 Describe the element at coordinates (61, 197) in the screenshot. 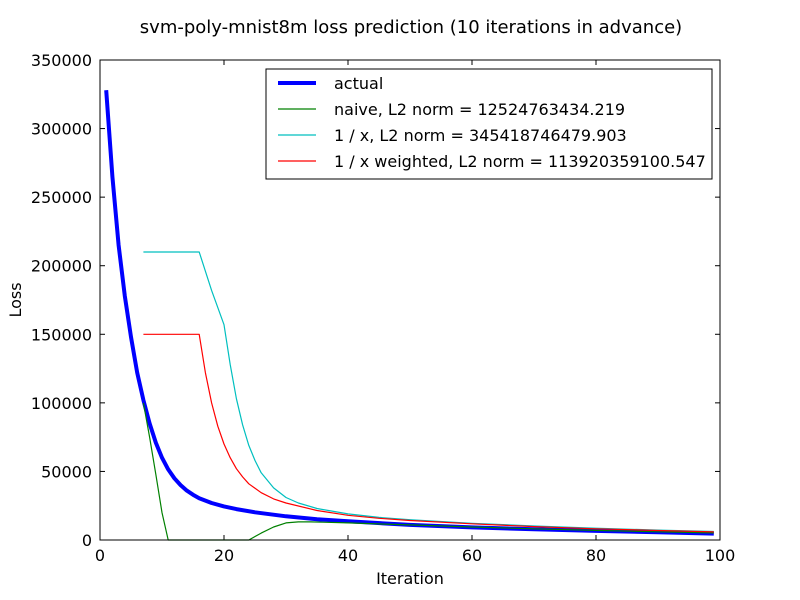

I see `y-tick-label: 250000` at that location.